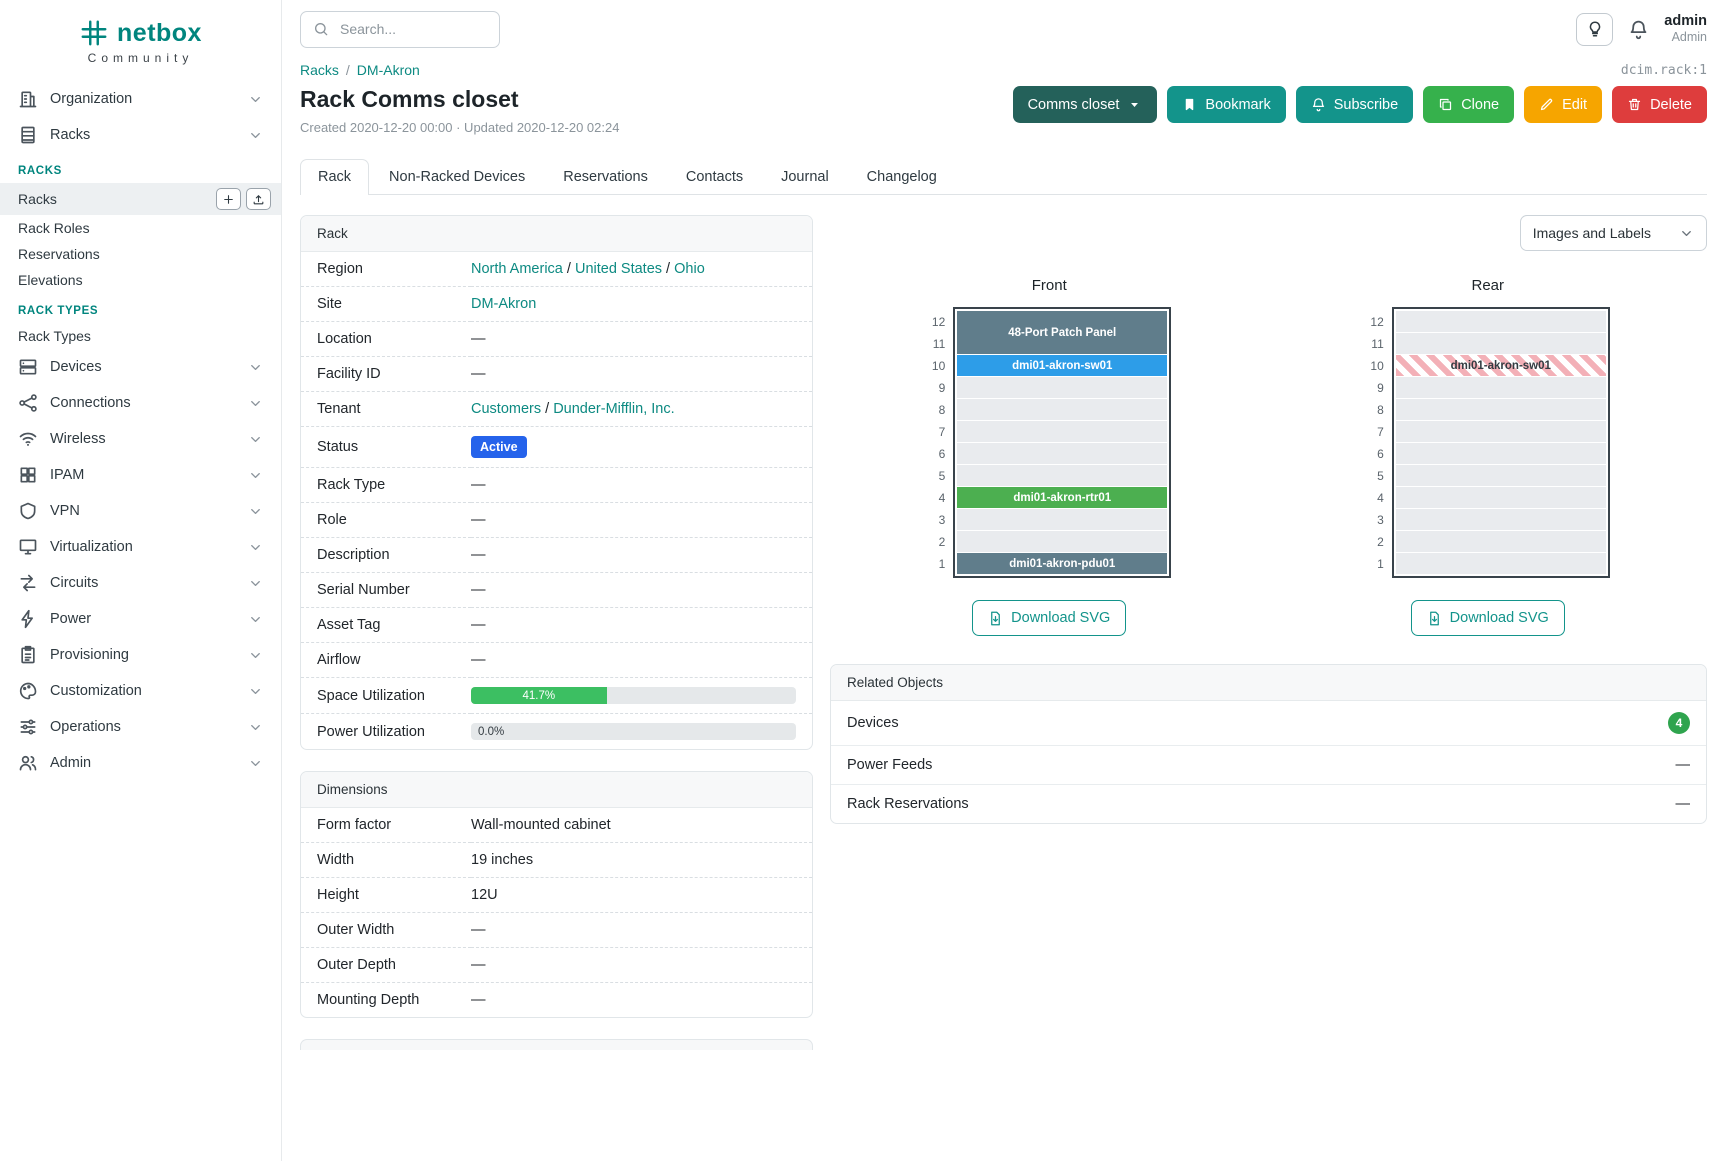 Image resolution: width=1733 pixels, height=1161 pixels. I want to click on attr-row-facility-id: Facility ID —, so click(556, 374).